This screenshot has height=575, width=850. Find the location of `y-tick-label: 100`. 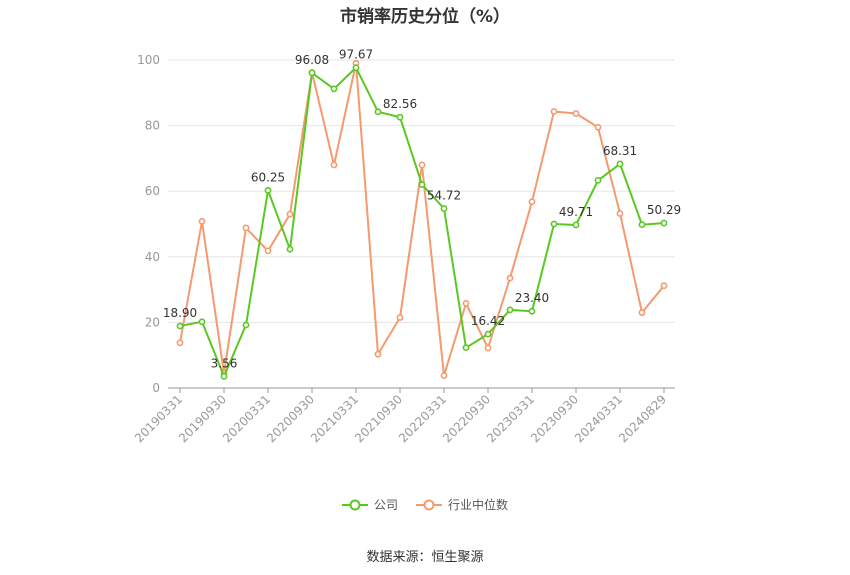

y-tick-label: 100 is located at coordinates (148, 60).